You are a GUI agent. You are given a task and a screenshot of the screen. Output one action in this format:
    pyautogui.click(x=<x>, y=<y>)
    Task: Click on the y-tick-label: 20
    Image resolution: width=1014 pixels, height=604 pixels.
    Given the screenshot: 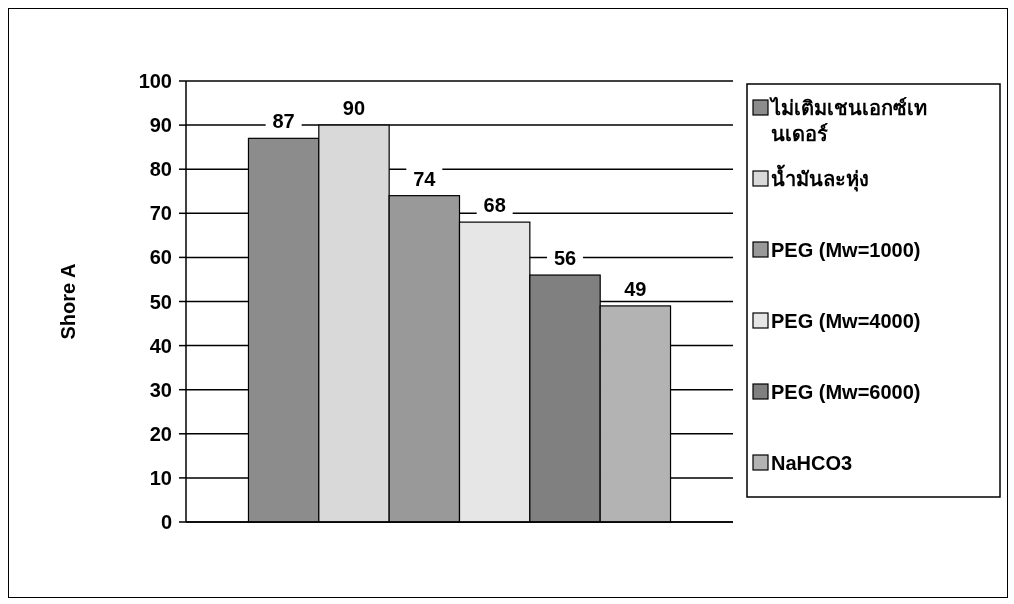 What is the action you would take?
    pyautogui.click(x=160, y=433)
    